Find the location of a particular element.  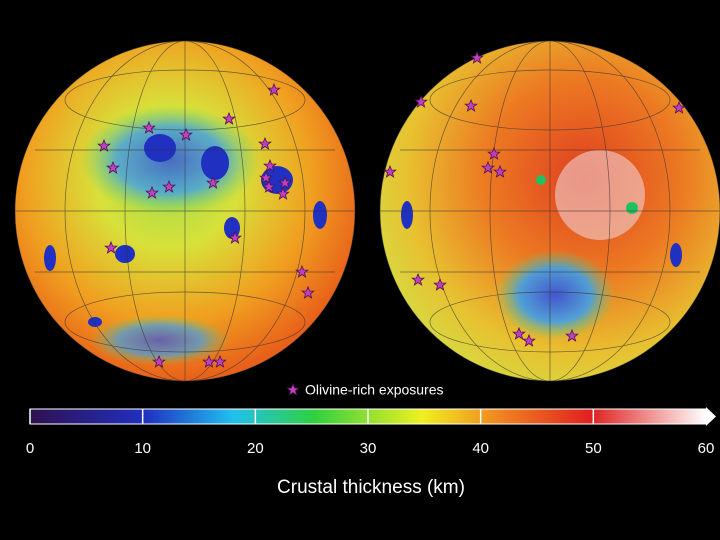

colorbar-tick-label: 0 is located at coordinates (30, 448).